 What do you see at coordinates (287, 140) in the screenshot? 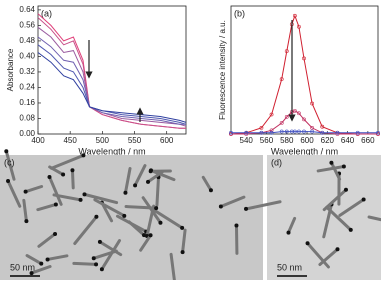
I see `x-tick-label: 580` at bounding box center [287, 140].